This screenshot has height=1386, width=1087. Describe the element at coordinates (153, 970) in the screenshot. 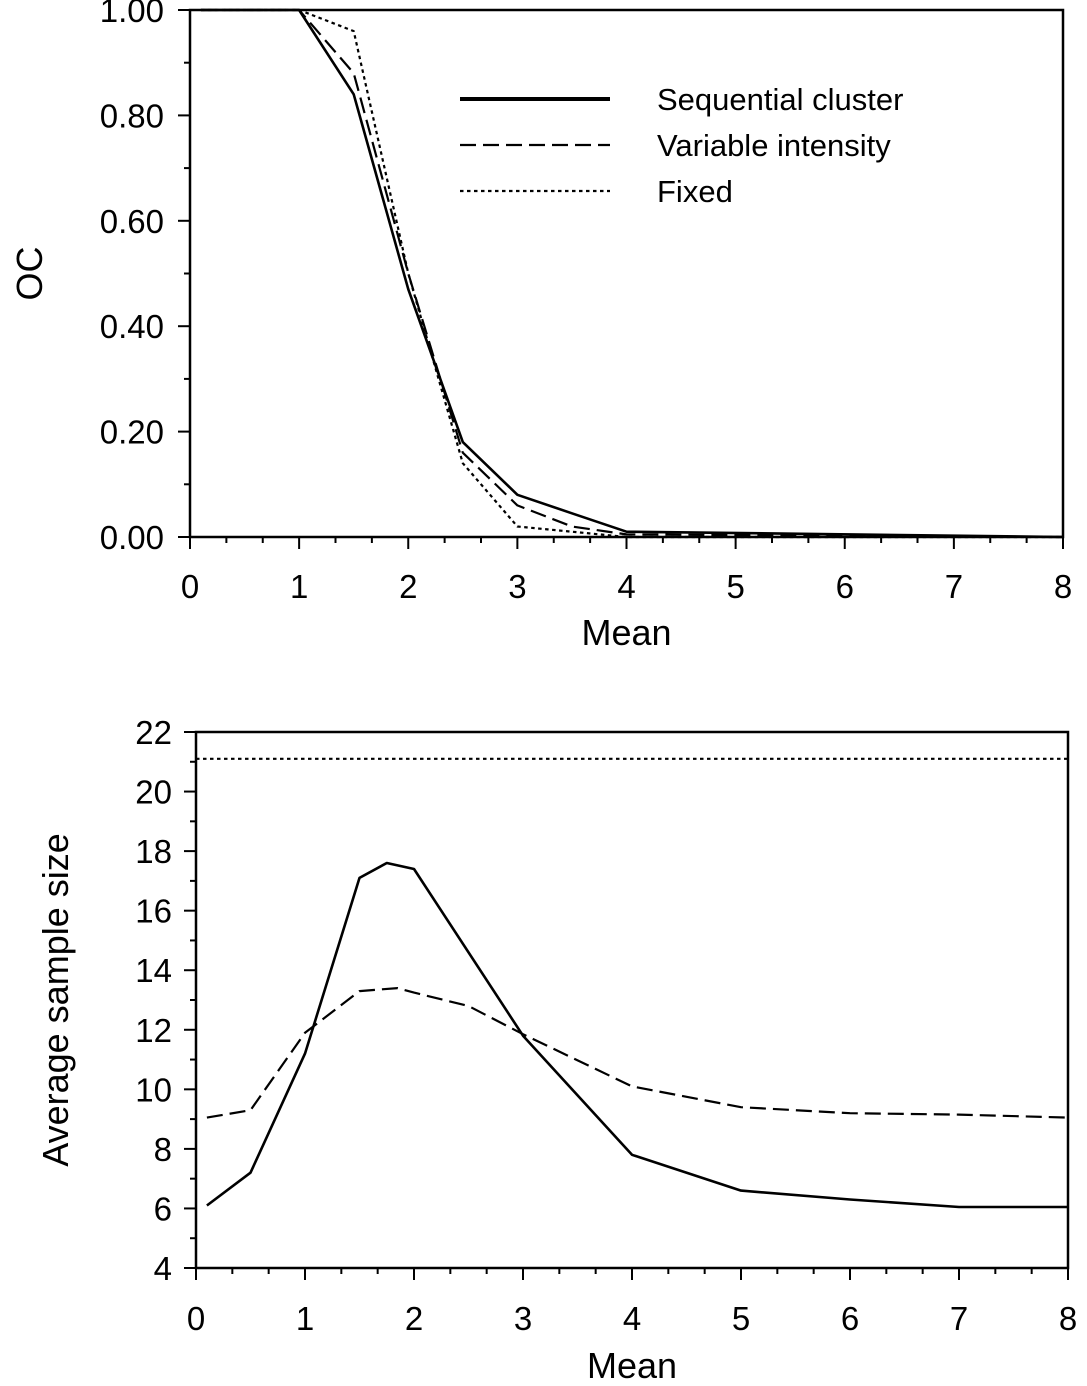

I see `y-tick-label: 14` at that location.